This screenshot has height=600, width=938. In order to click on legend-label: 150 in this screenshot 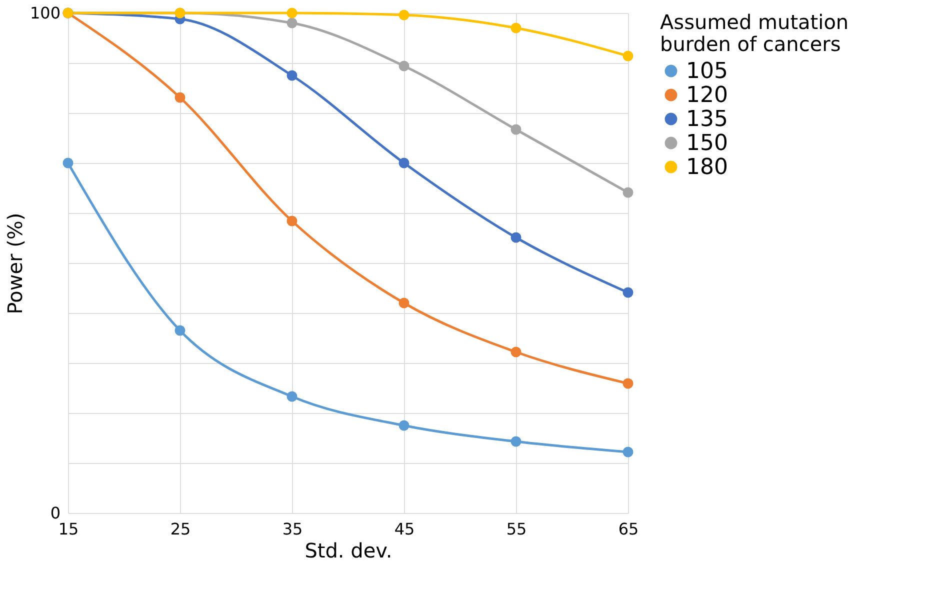, I will do `click(707, 143)`.